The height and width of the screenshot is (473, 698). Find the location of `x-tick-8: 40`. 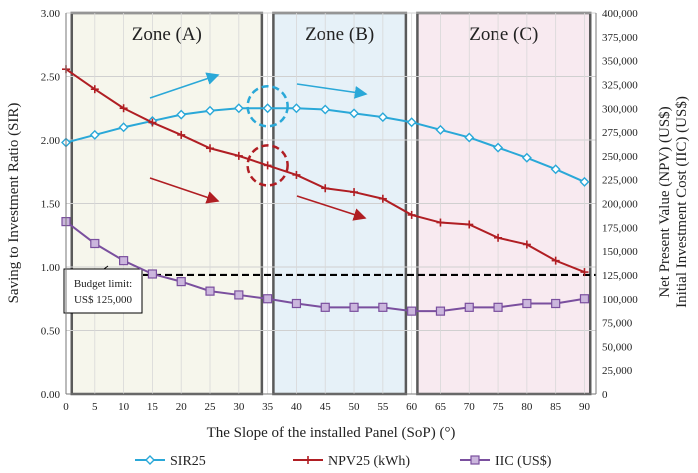

x-tick-8: 40 is located at coordinates (297, 407).